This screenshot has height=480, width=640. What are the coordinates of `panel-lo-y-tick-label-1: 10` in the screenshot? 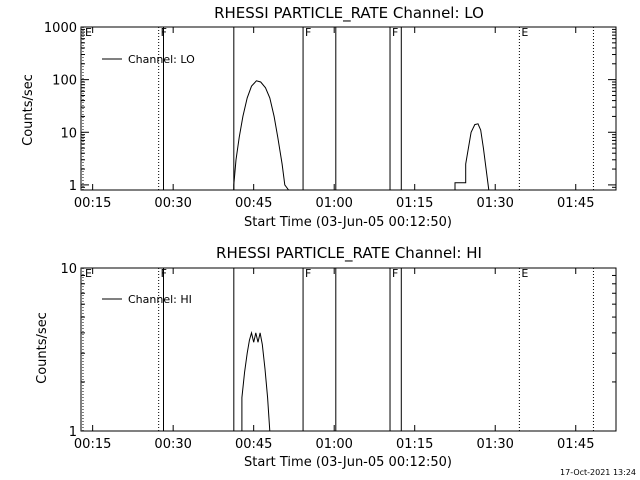 It's located at (68, 133).